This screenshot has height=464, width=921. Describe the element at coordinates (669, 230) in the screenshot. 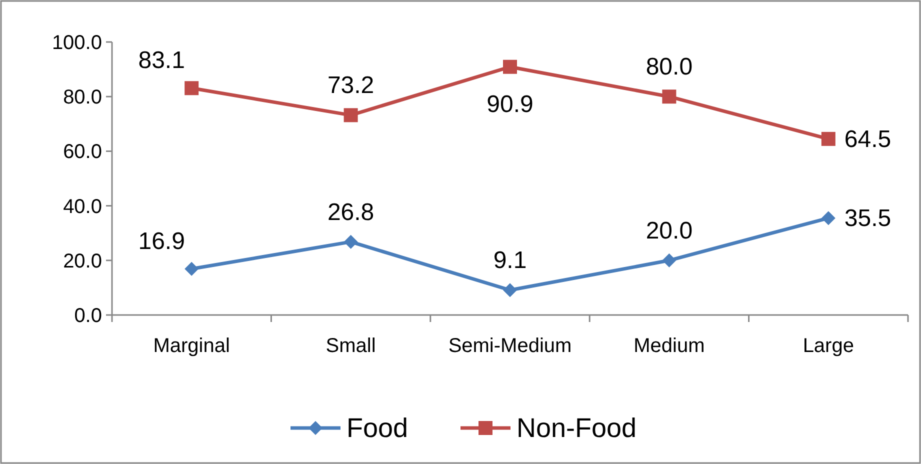

I see `data-label: 20.0` at that location.